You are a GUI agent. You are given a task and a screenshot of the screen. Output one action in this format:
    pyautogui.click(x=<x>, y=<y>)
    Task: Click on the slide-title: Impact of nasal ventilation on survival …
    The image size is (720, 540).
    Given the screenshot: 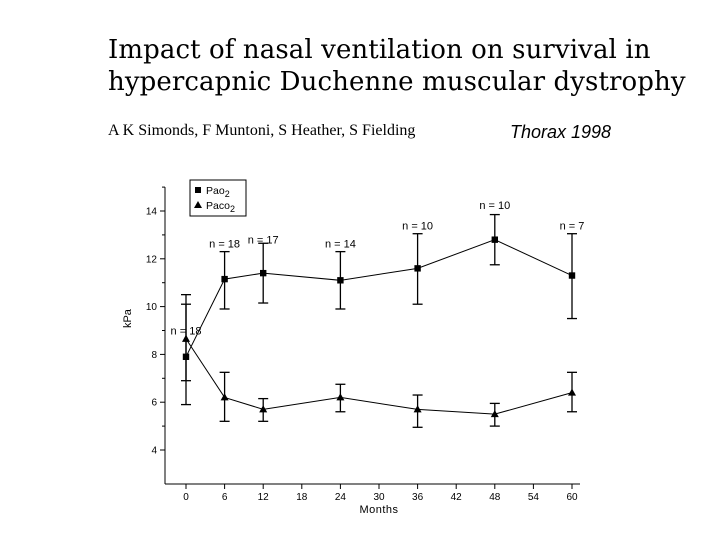 What is the action you would take?
    pyautogui.click(x=408, y=66)
    